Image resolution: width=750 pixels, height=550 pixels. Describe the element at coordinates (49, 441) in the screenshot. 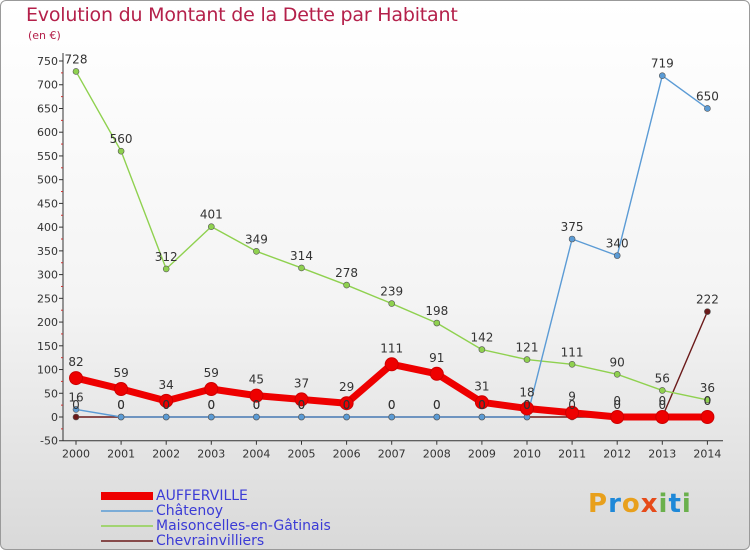

I see `y-tick-label: -50` at that location.